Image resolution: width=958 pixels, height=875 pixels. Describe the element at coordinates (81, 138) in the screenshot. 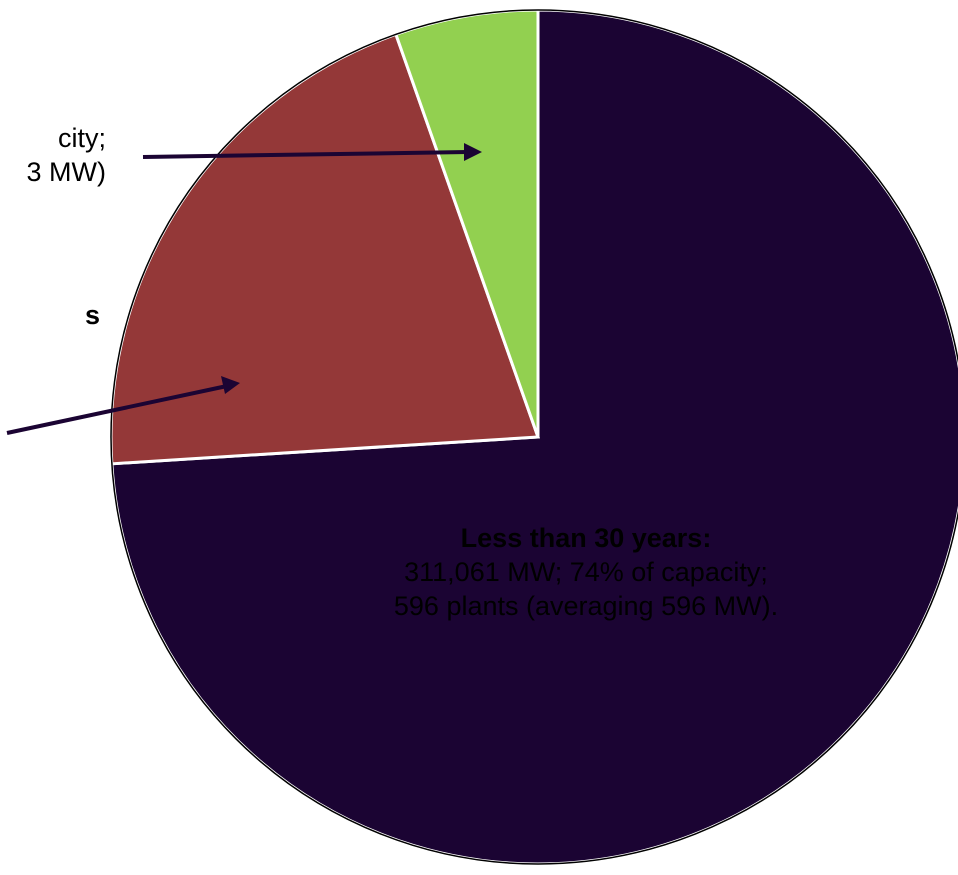

I see `annotation-green-line-1: city;` at that location.